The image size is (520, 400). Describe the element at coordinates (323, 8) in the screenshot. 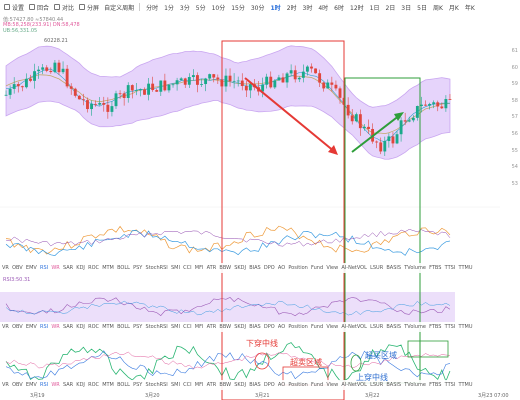

I see `interval-10: 4时` at that location.